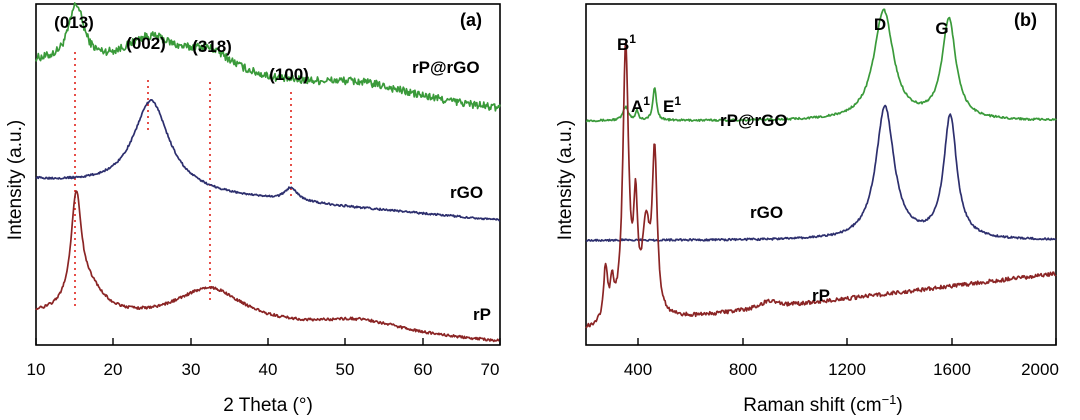 The width and height of the screenshot is (1080, 420). Describe the element at coordinates (191, 369) in the screenshot. I see `x-tick-label-a-2: 30` at that location.